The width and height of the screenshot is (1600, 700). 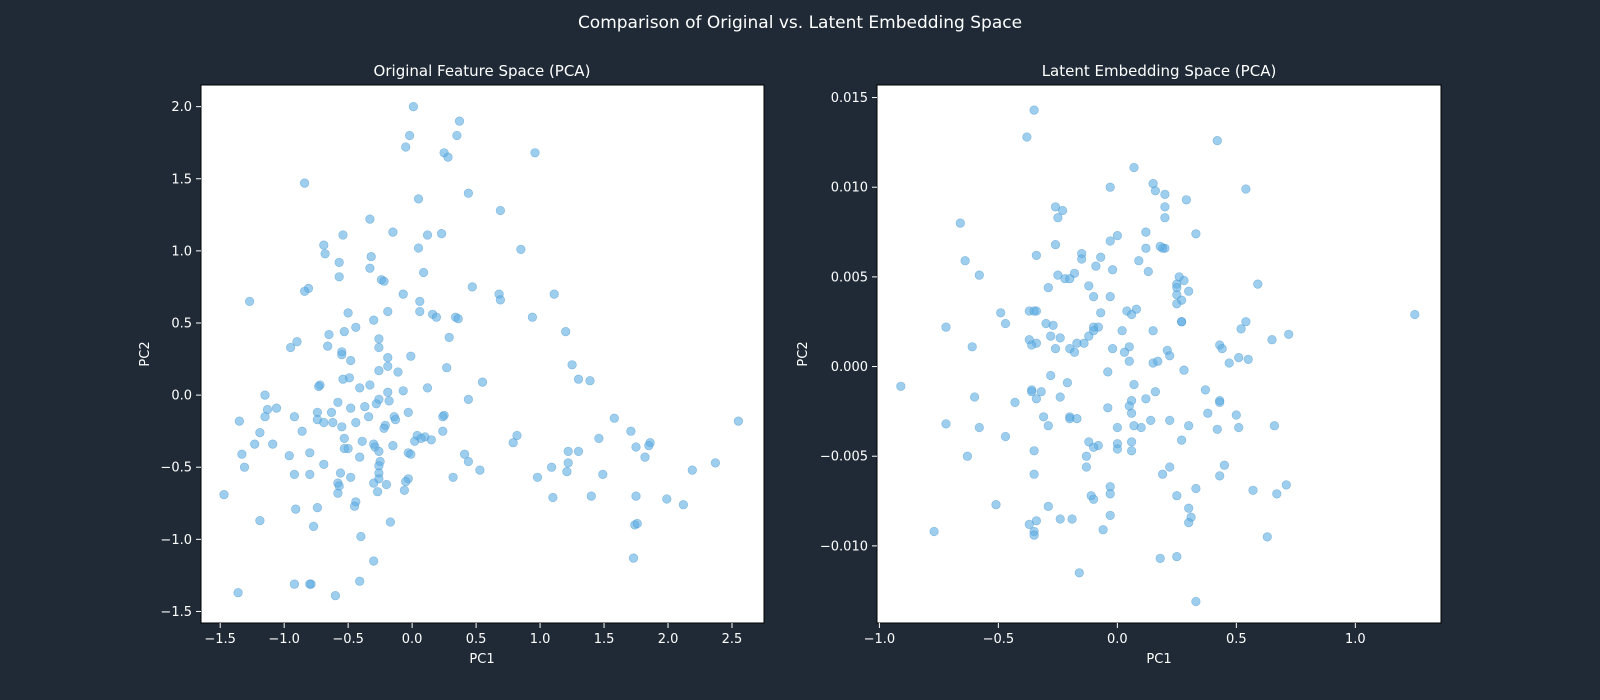 What do you see at coordinates (176, 612) in the screenshot?
I see `y-tick-label: −1.5` at bounding box center [176, 612].